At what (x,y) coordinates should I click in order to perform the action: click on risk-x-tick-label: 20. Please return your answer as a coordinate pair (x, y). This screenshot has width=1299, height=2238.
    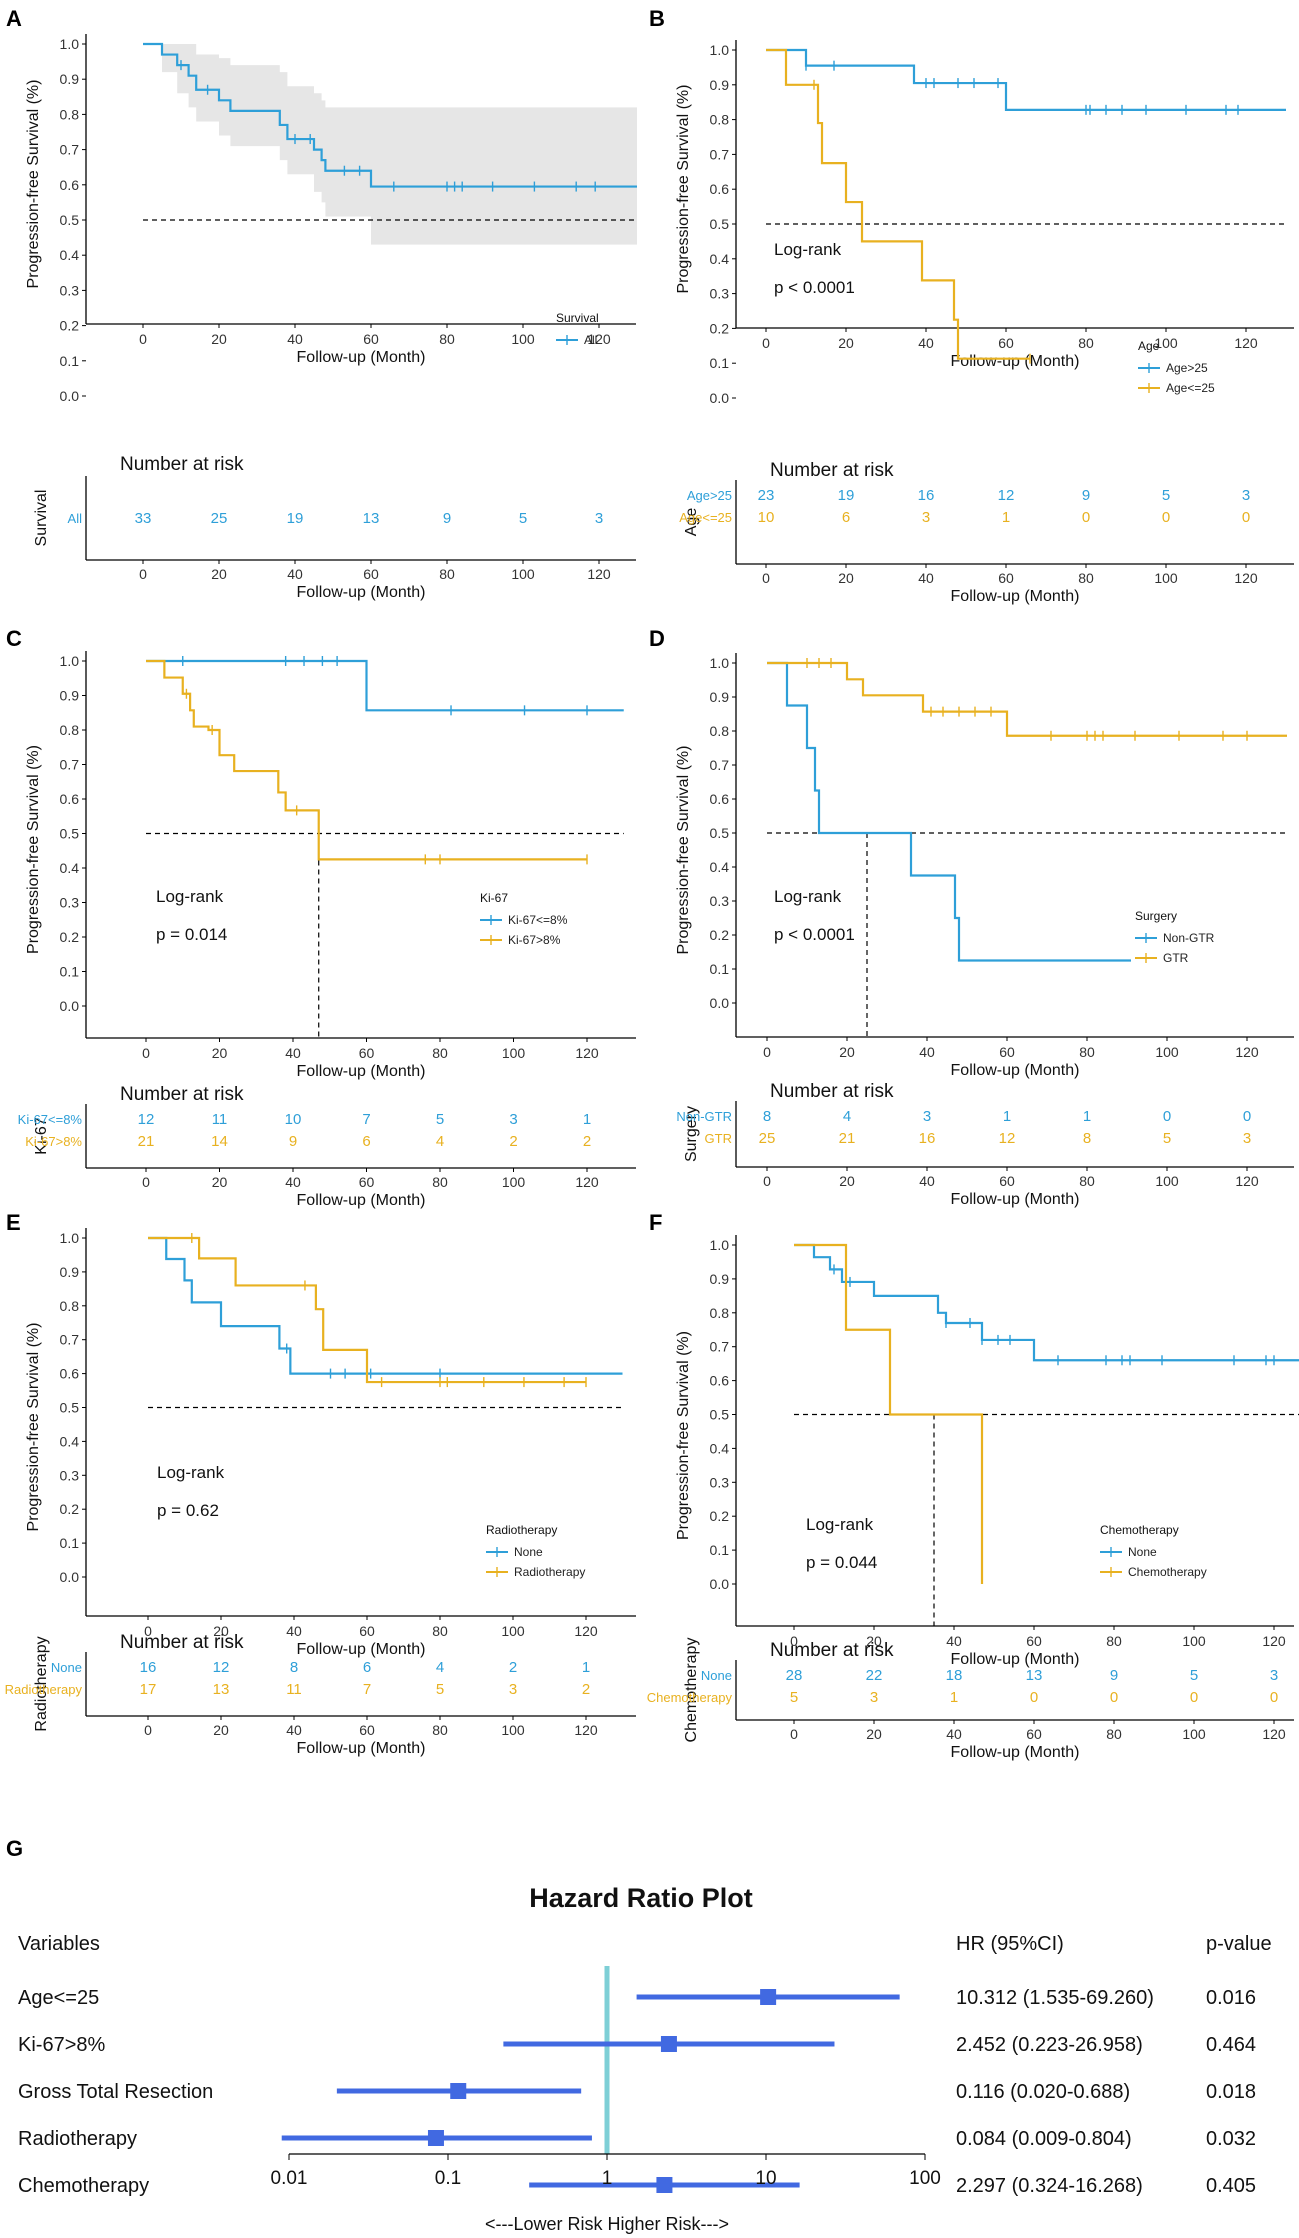
    Looking at the image, I should click on (219, 574).